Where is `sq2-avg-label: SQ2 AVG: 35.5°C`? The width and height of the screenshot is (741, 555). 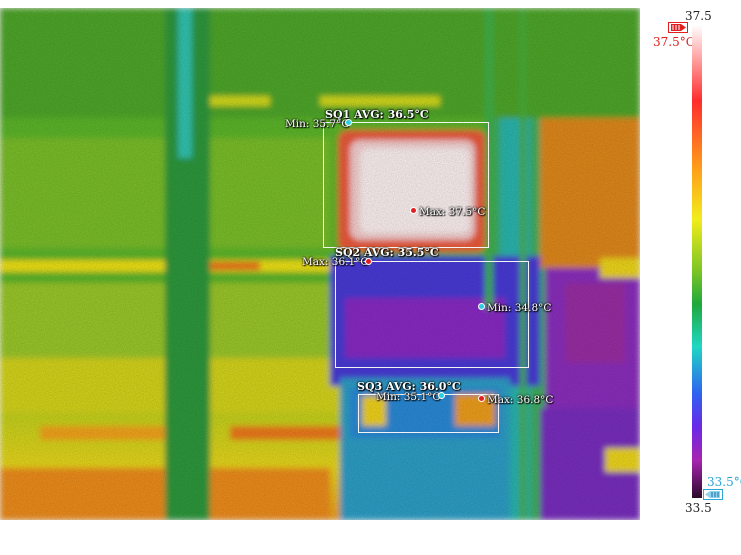 sq2-avg-label: SQ2 AVG: 35.5°C is located at coordinates (387, 252).